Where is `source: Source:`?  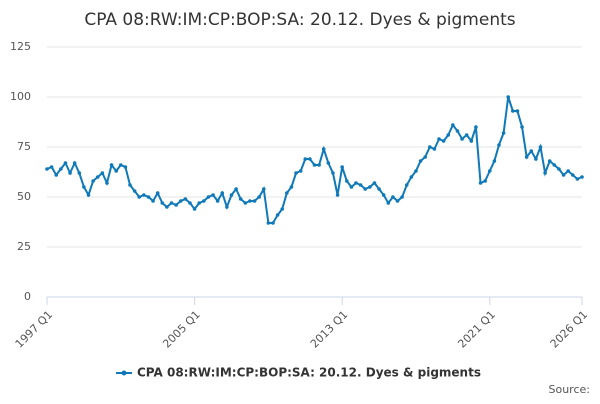
source: Source: is located at coordinates (570, 389).